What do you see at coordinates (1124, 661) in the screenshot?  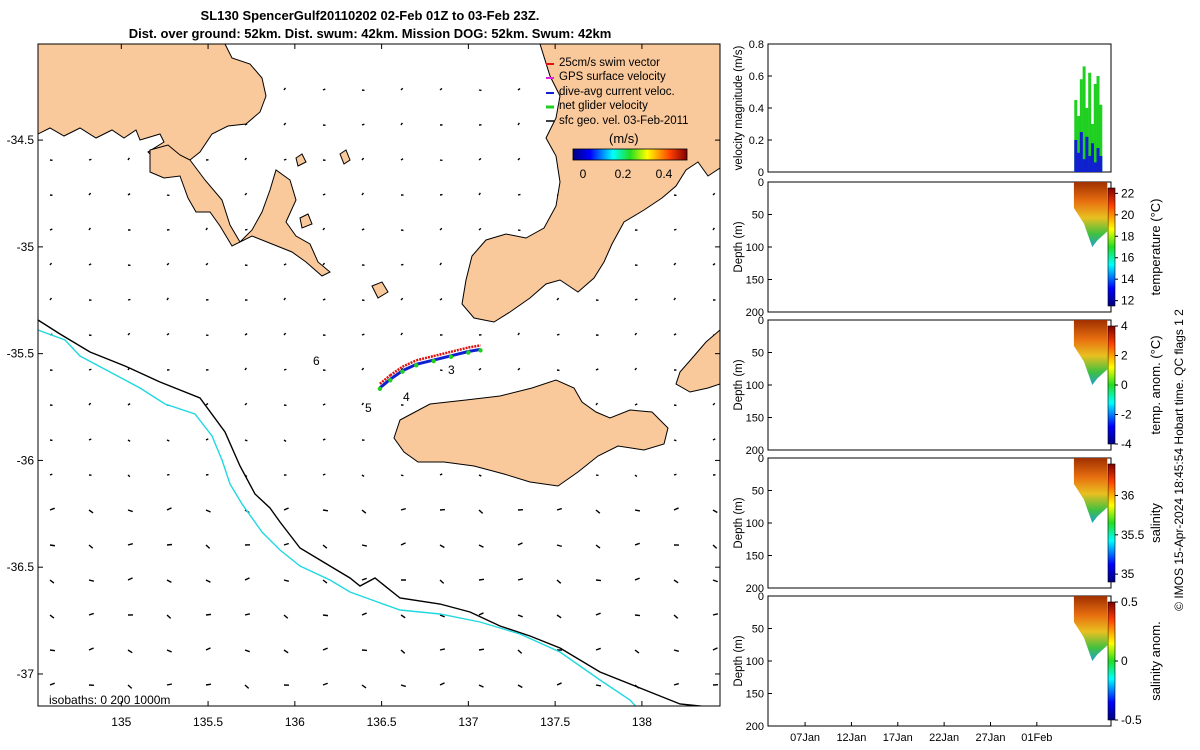 I see `sal_anom-cb-tick-label-1: 0` at bounding box center [1124, 661].